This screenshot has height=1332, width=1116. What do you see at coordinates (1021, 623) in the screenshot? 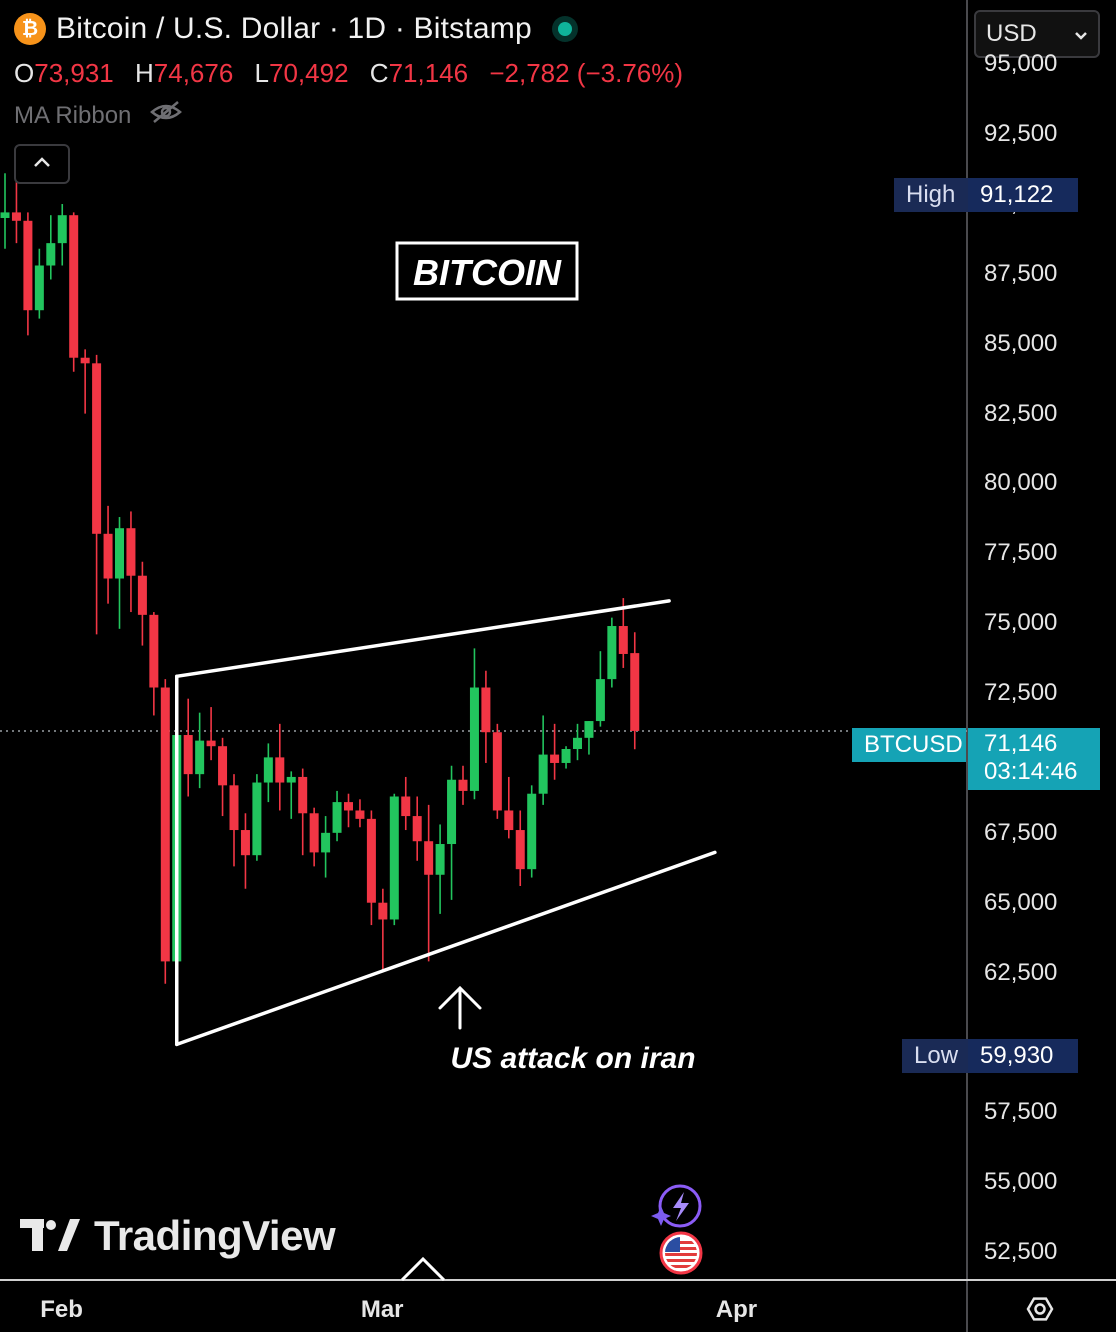
I see `price-tick-label: 75,000` at bounding box center [1021, 623].